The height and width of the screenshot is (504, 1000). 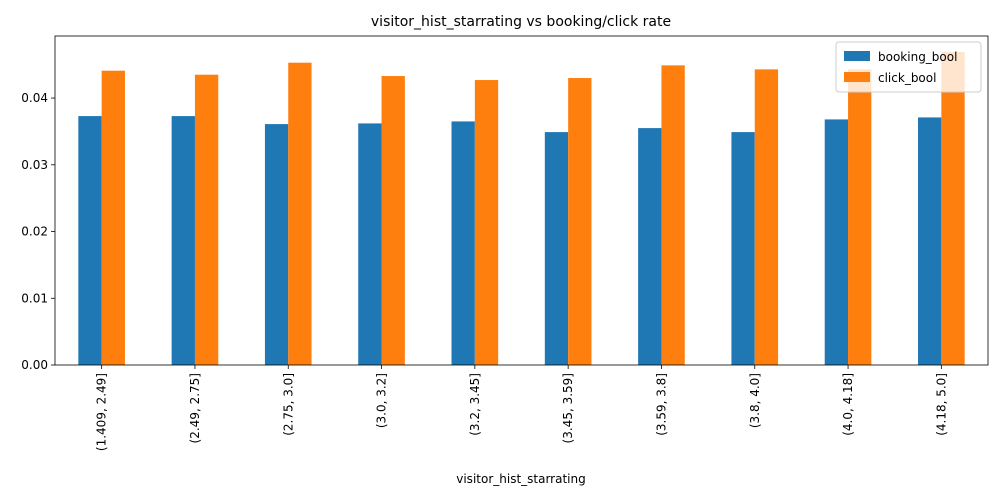 I want to click on x-tick-label: (3.59, 3.8], so click(x=661, y=404).